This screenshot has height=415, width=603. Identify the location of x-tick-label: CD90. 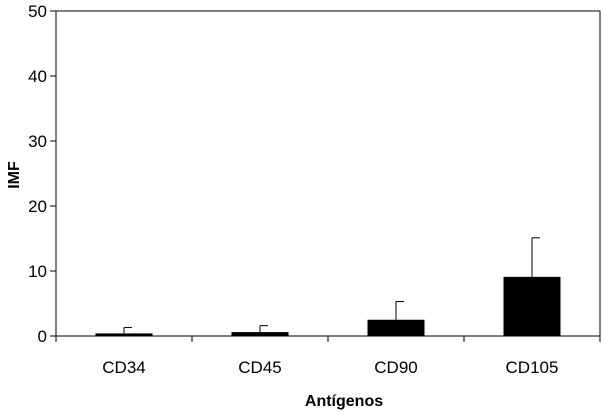
(395, 367).